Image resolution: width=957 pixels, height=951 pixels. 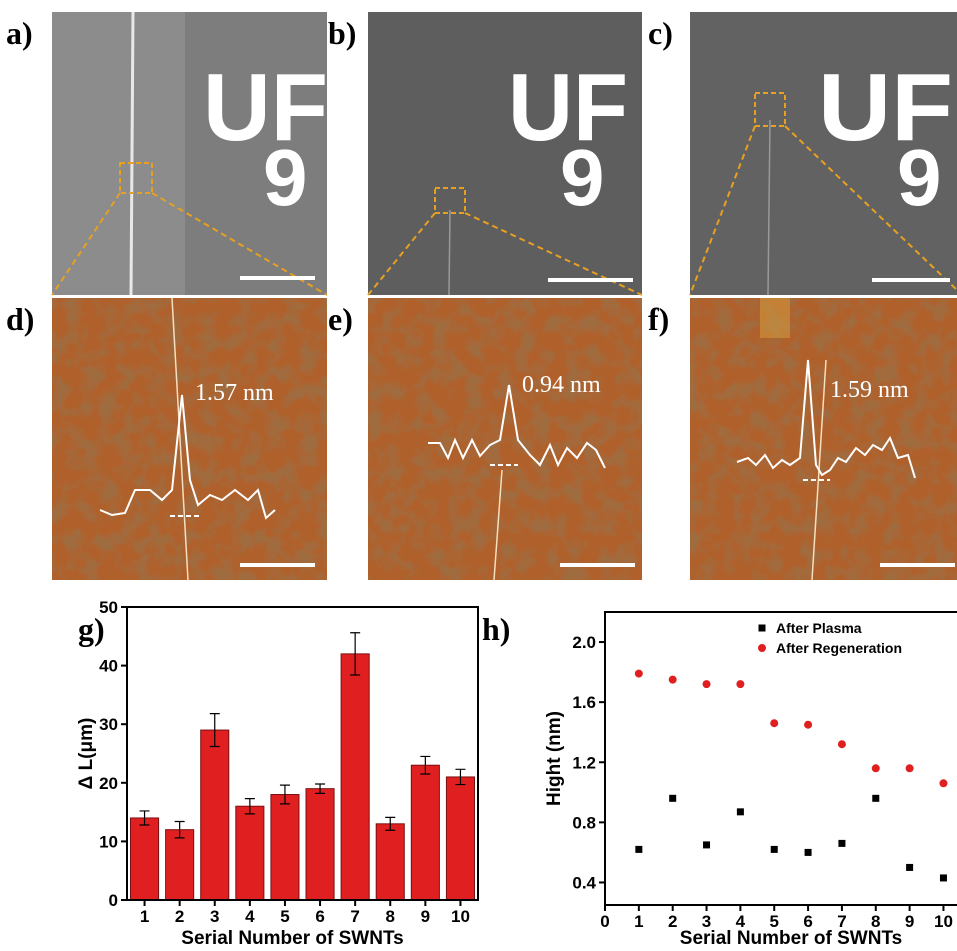 I want to click on panel-label: c), so click(x=660, y=33).